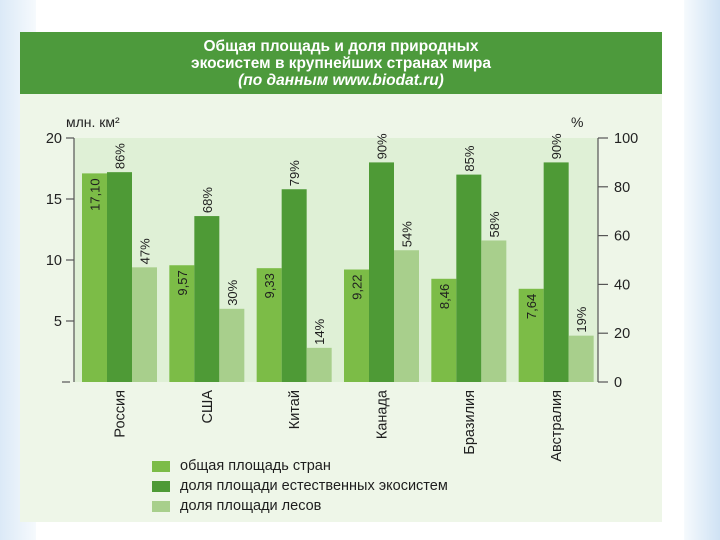 This screenshot has height=540, width=720. I want to click on category-label: Бразилия, so click(470, 422).